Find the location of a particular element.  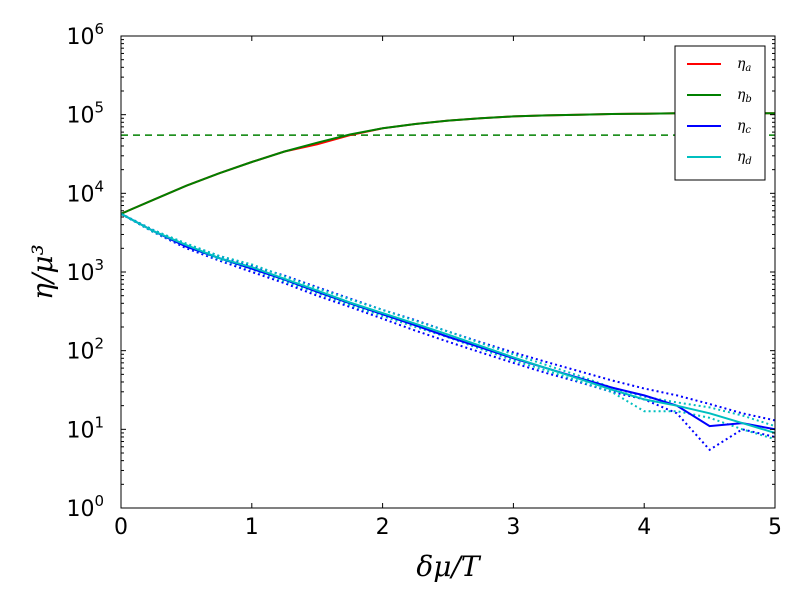

legend-label-a: ηa is located at coordinates (744, 65).